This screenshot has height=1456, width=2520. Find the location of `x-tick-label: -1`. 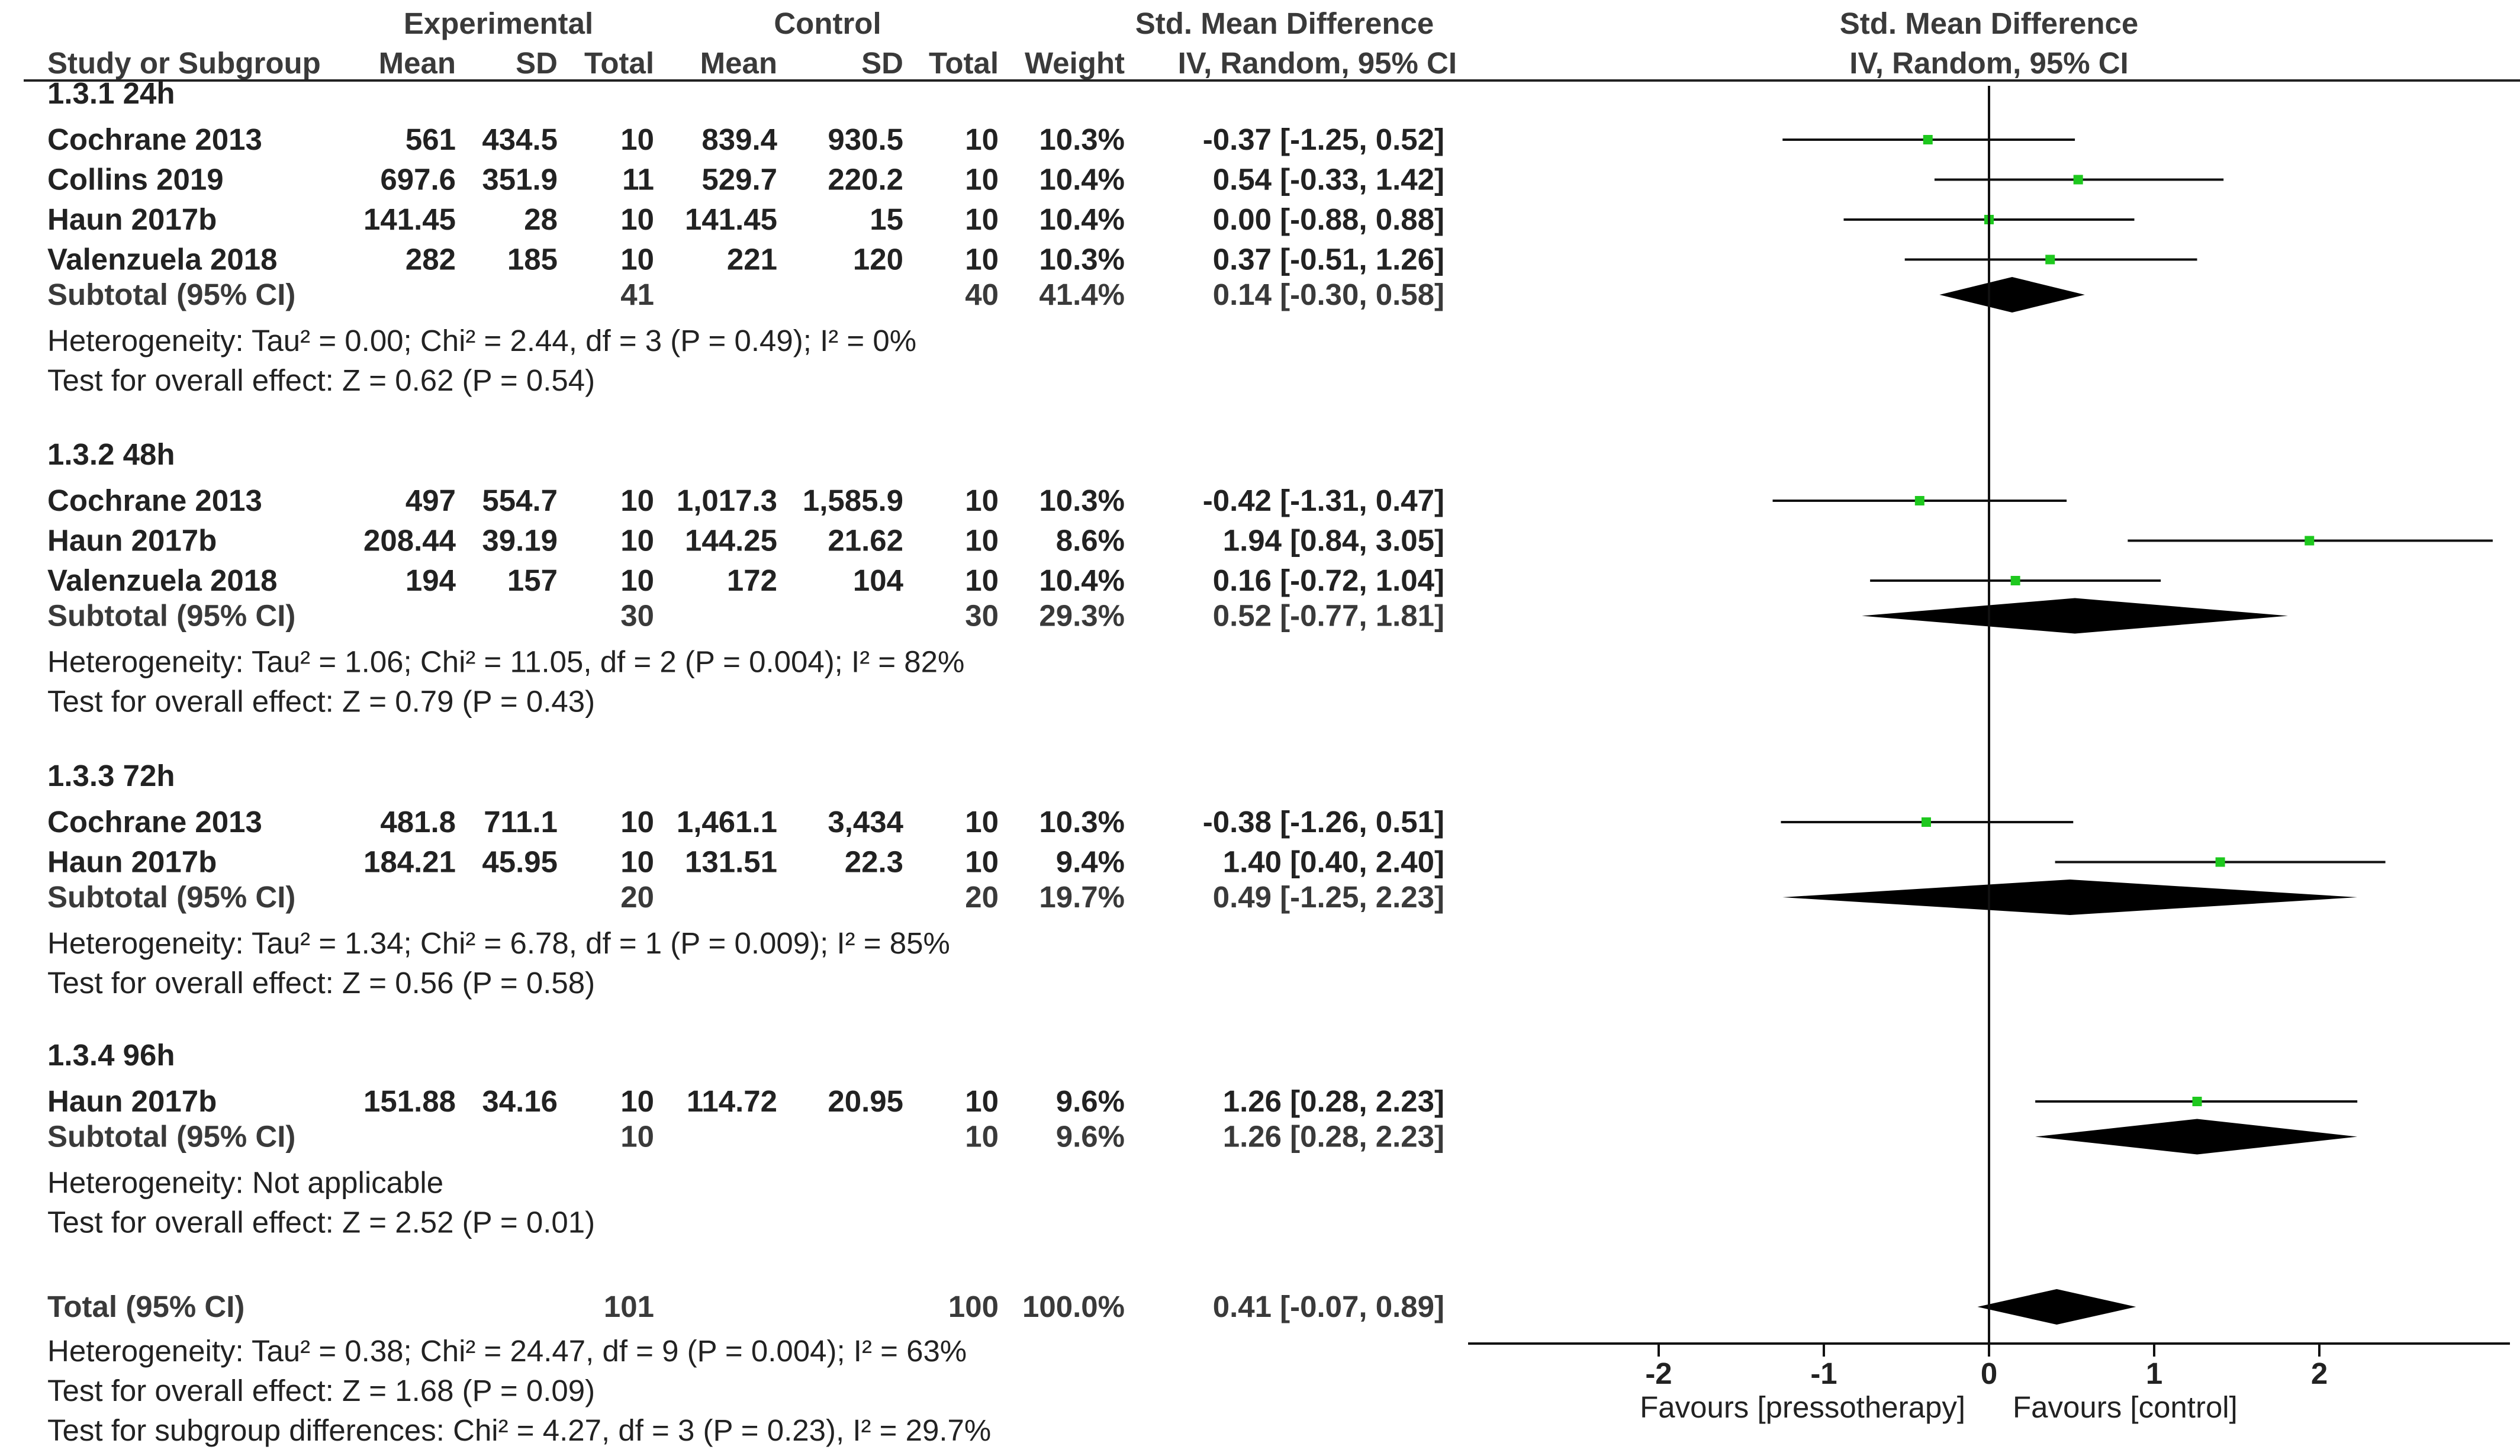

x-tick-label: -1 is located at coordinates (1823, 1374).